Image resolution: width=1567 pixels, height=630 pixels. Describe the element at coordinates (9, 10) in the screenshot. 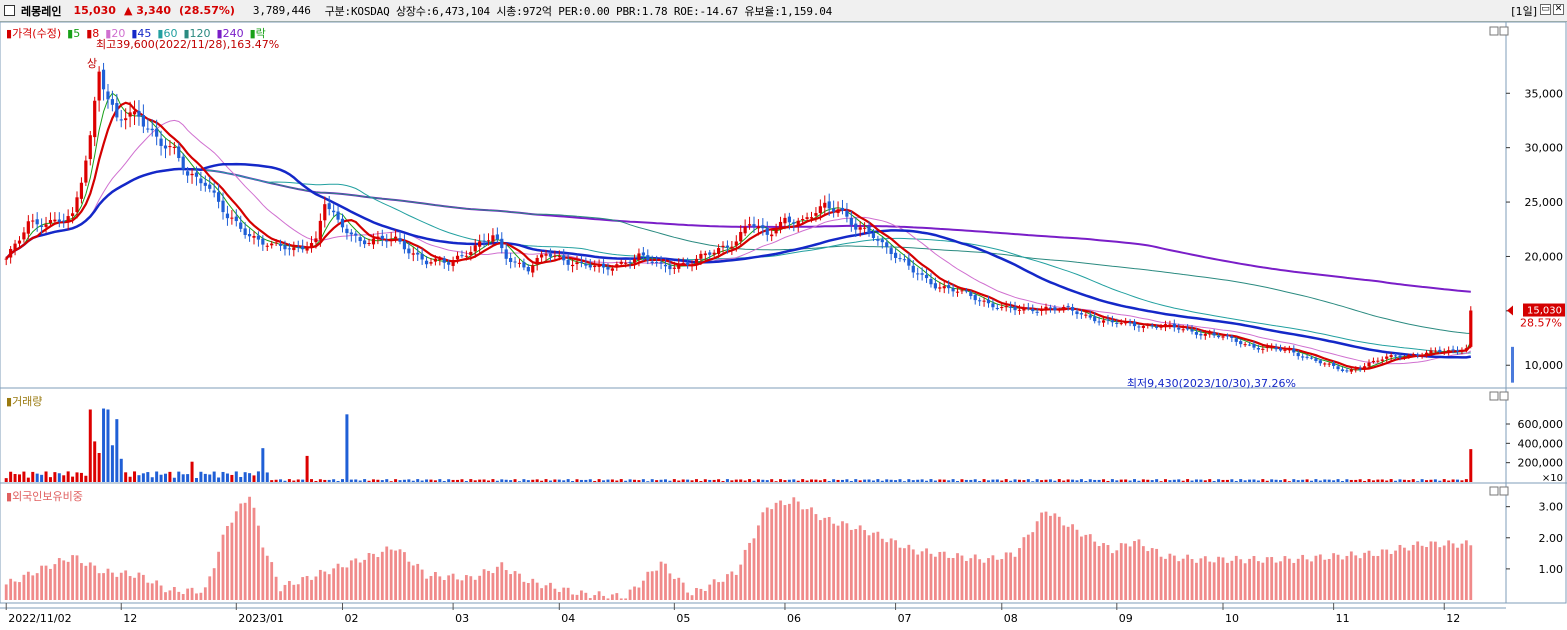

I see `select-checkbox` at that location.